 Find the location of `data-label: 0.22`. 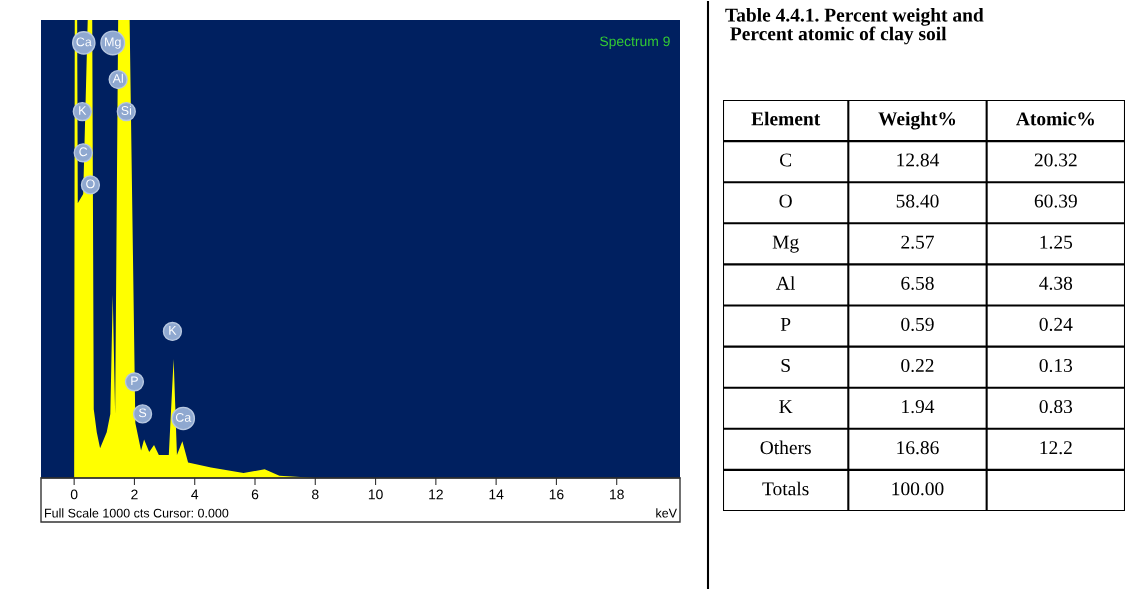

data-label: 0.22 is located at coordinates (917, 365).